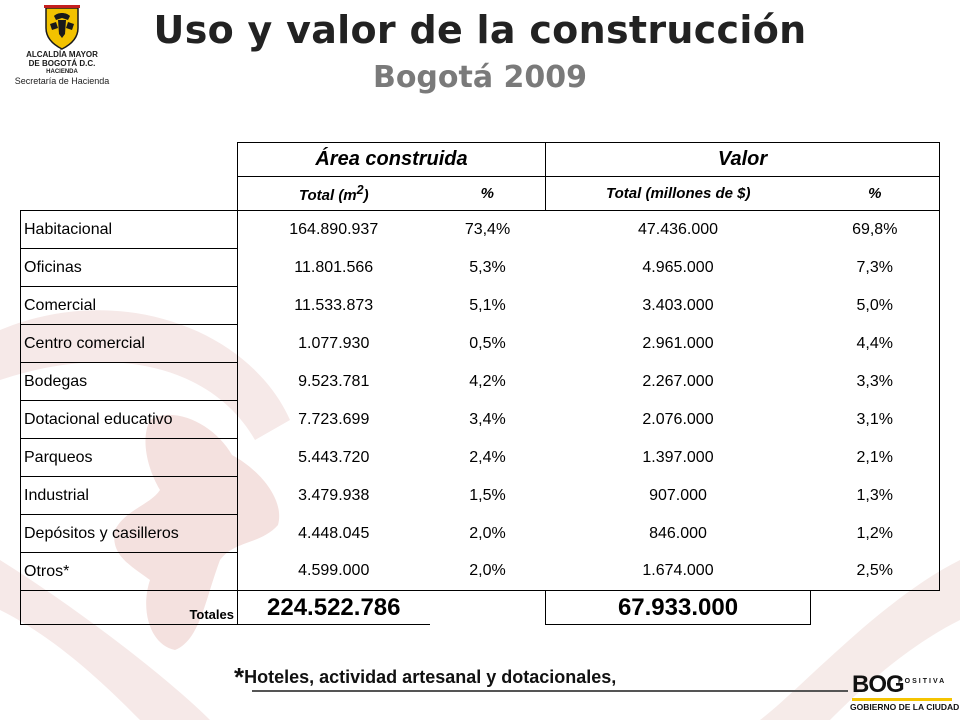 This screenshot has height=720, width=960. Describe the element at coordinates (678, 533) in the screenshot. I see `row-value: 846.000` at that location.